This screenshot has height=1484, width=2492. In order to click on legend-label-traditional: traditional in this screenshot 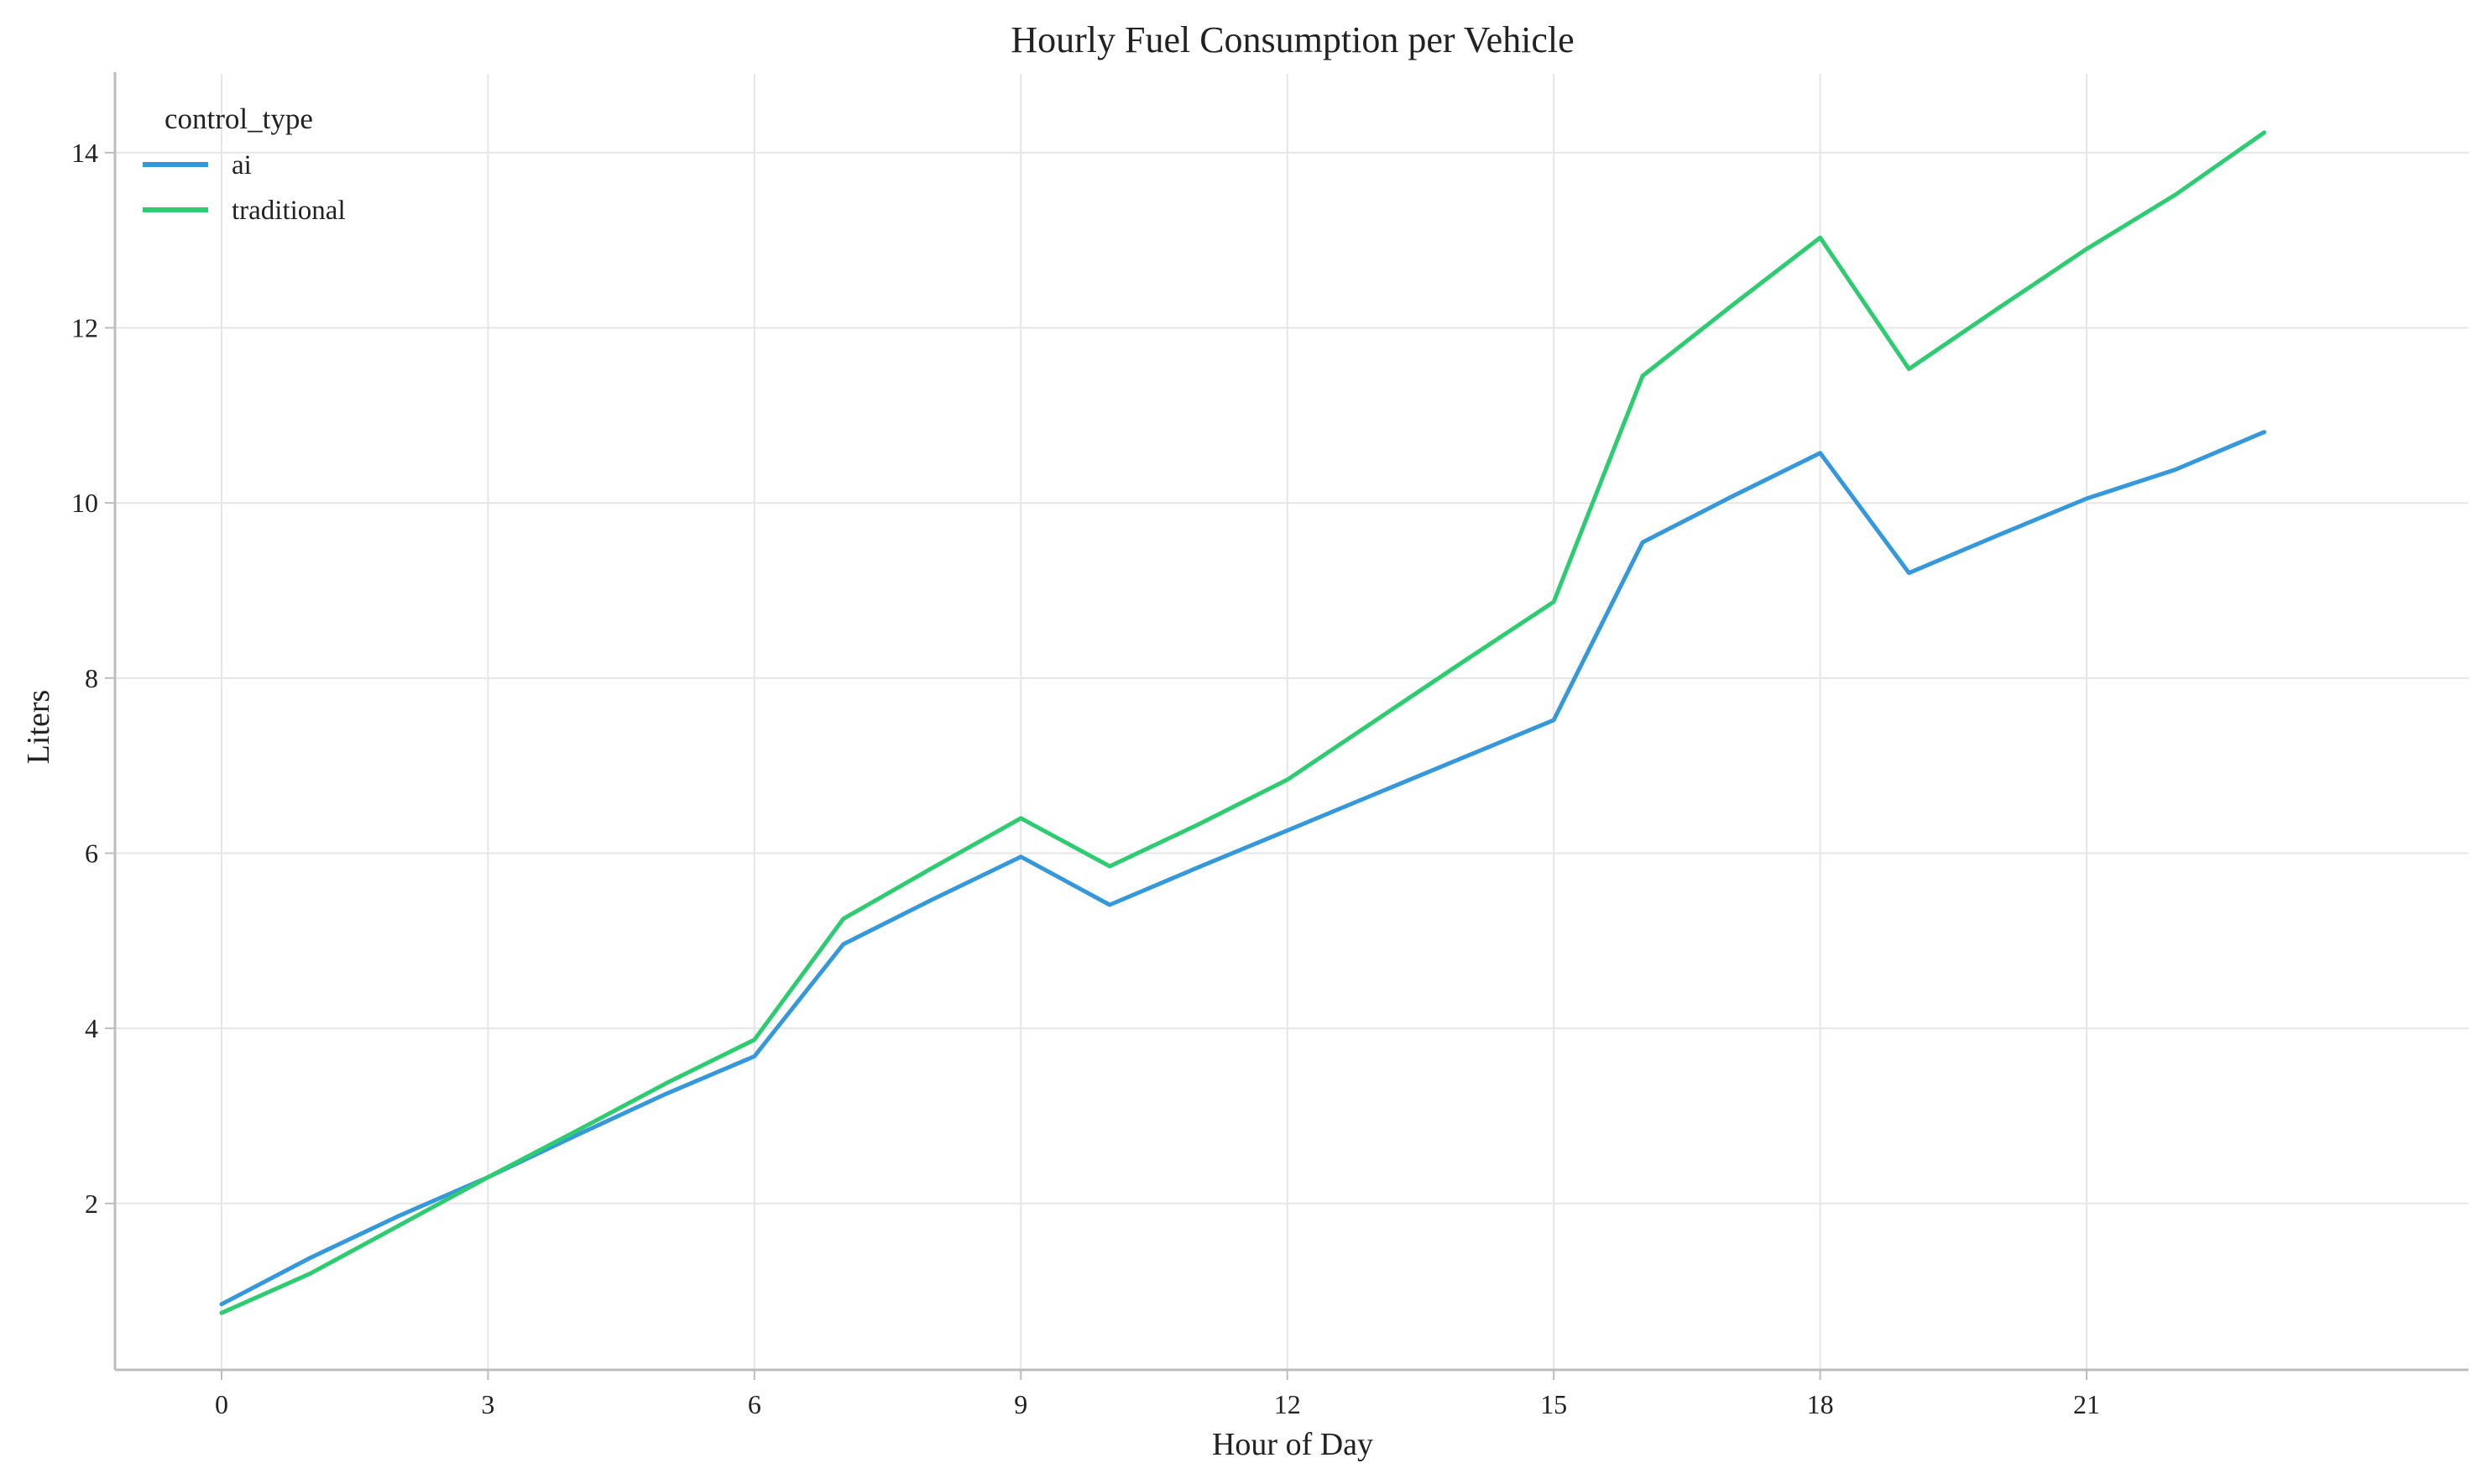, I will do `click(289, 211)`.